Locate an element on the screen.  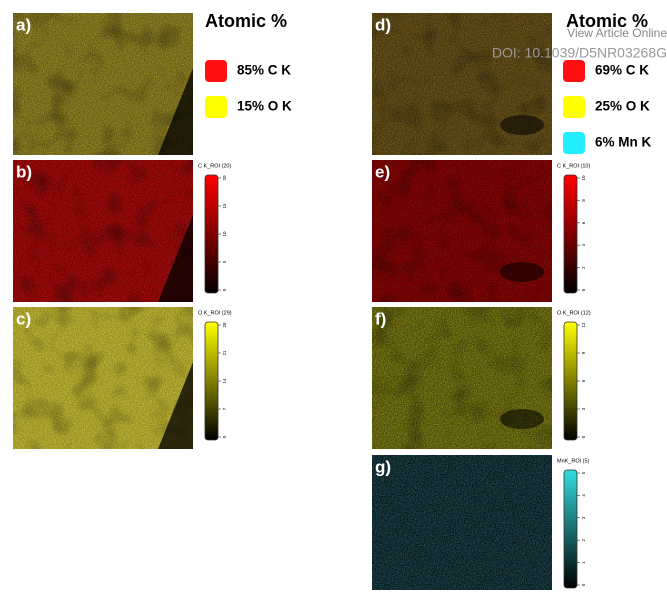
legend-label: 85% C K is located at coordinates (264, 70).